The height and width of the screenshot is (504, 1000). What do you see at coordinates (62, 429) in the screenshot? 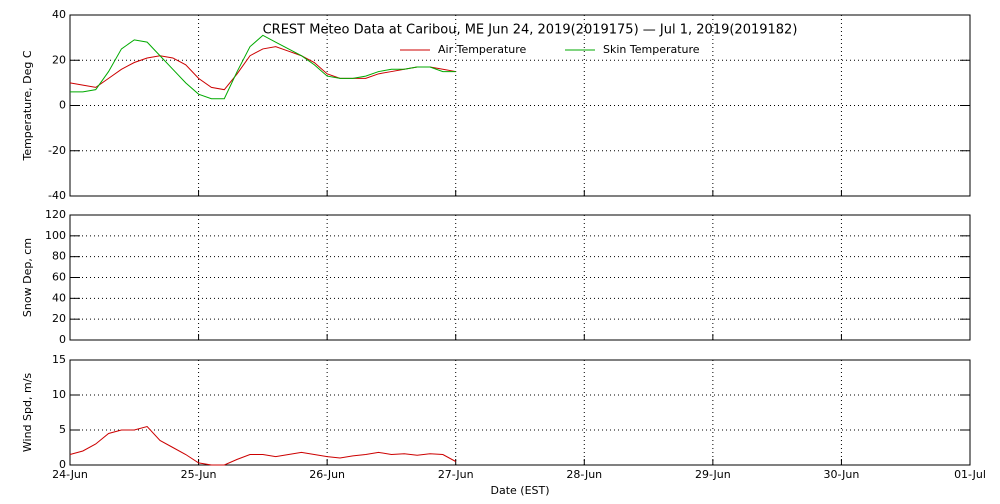
I see `y-tick-label: 5` at bounding box center [62, 429].